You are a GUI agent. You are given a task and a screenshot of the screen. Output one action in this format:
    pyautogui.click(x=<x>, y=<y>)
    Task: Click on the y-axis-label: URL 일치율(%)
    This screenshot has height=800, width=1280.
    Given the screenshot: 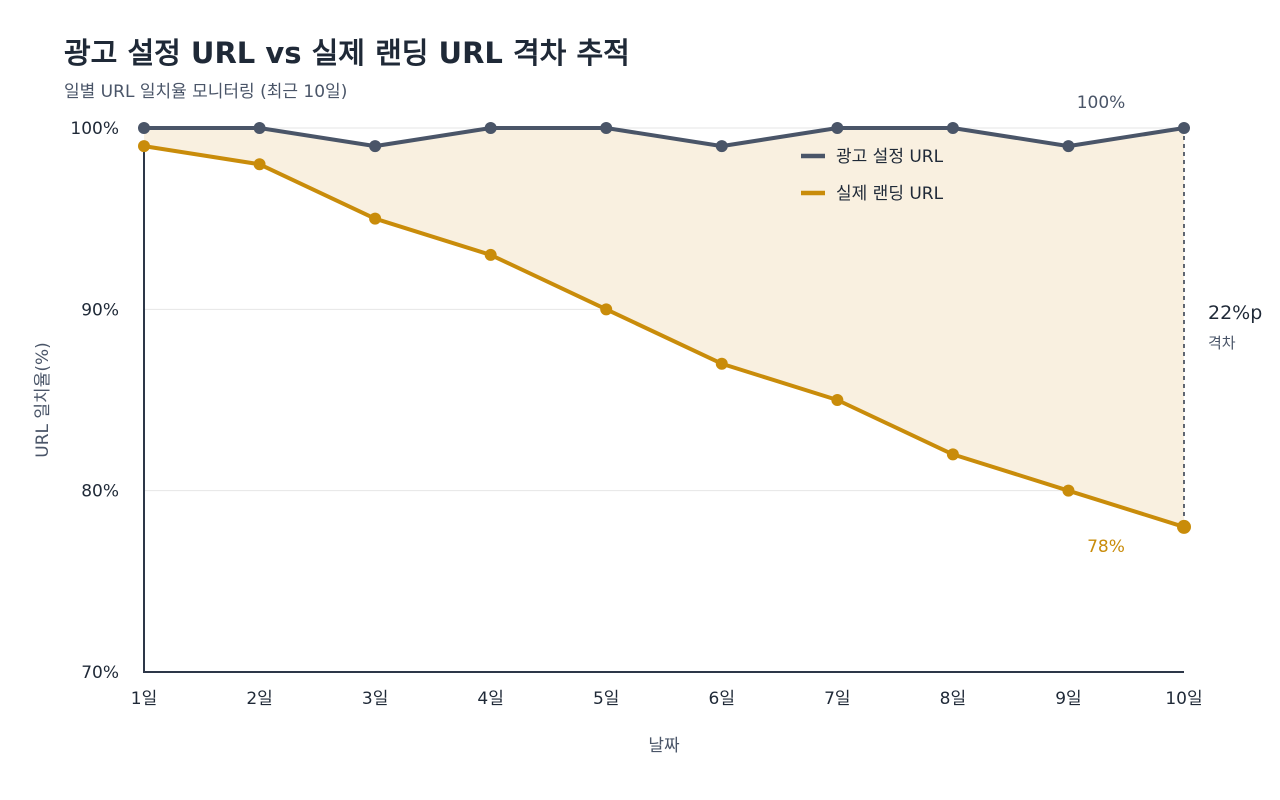 What is the action you would take?
    pyautogui.click(x=43, y=399)
    